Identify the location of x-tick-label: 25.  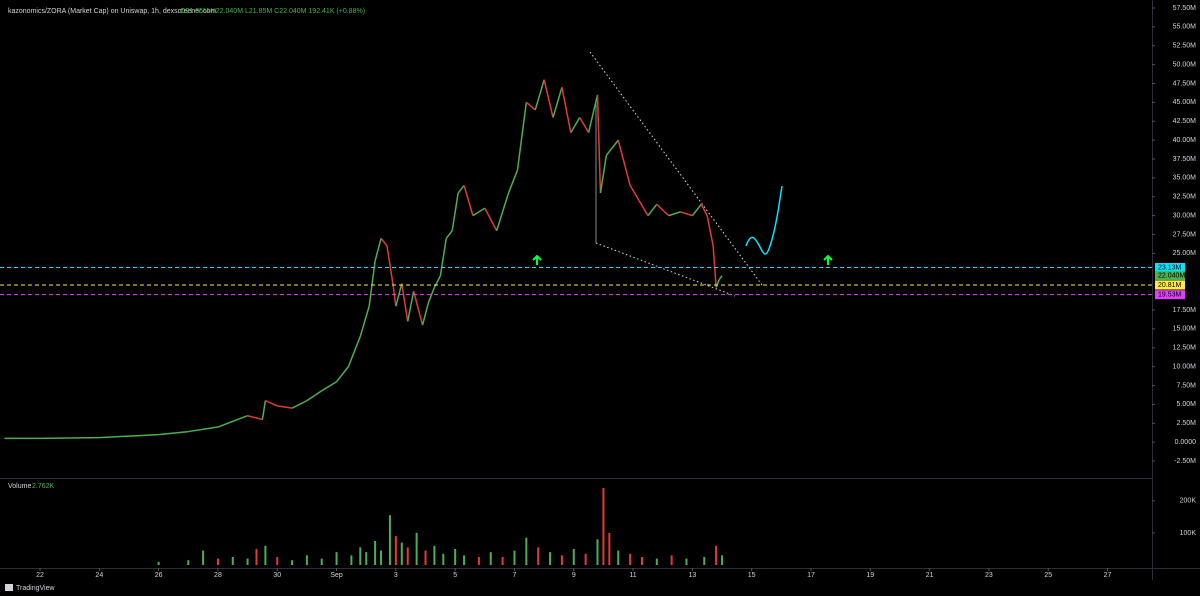
(1048, 575).